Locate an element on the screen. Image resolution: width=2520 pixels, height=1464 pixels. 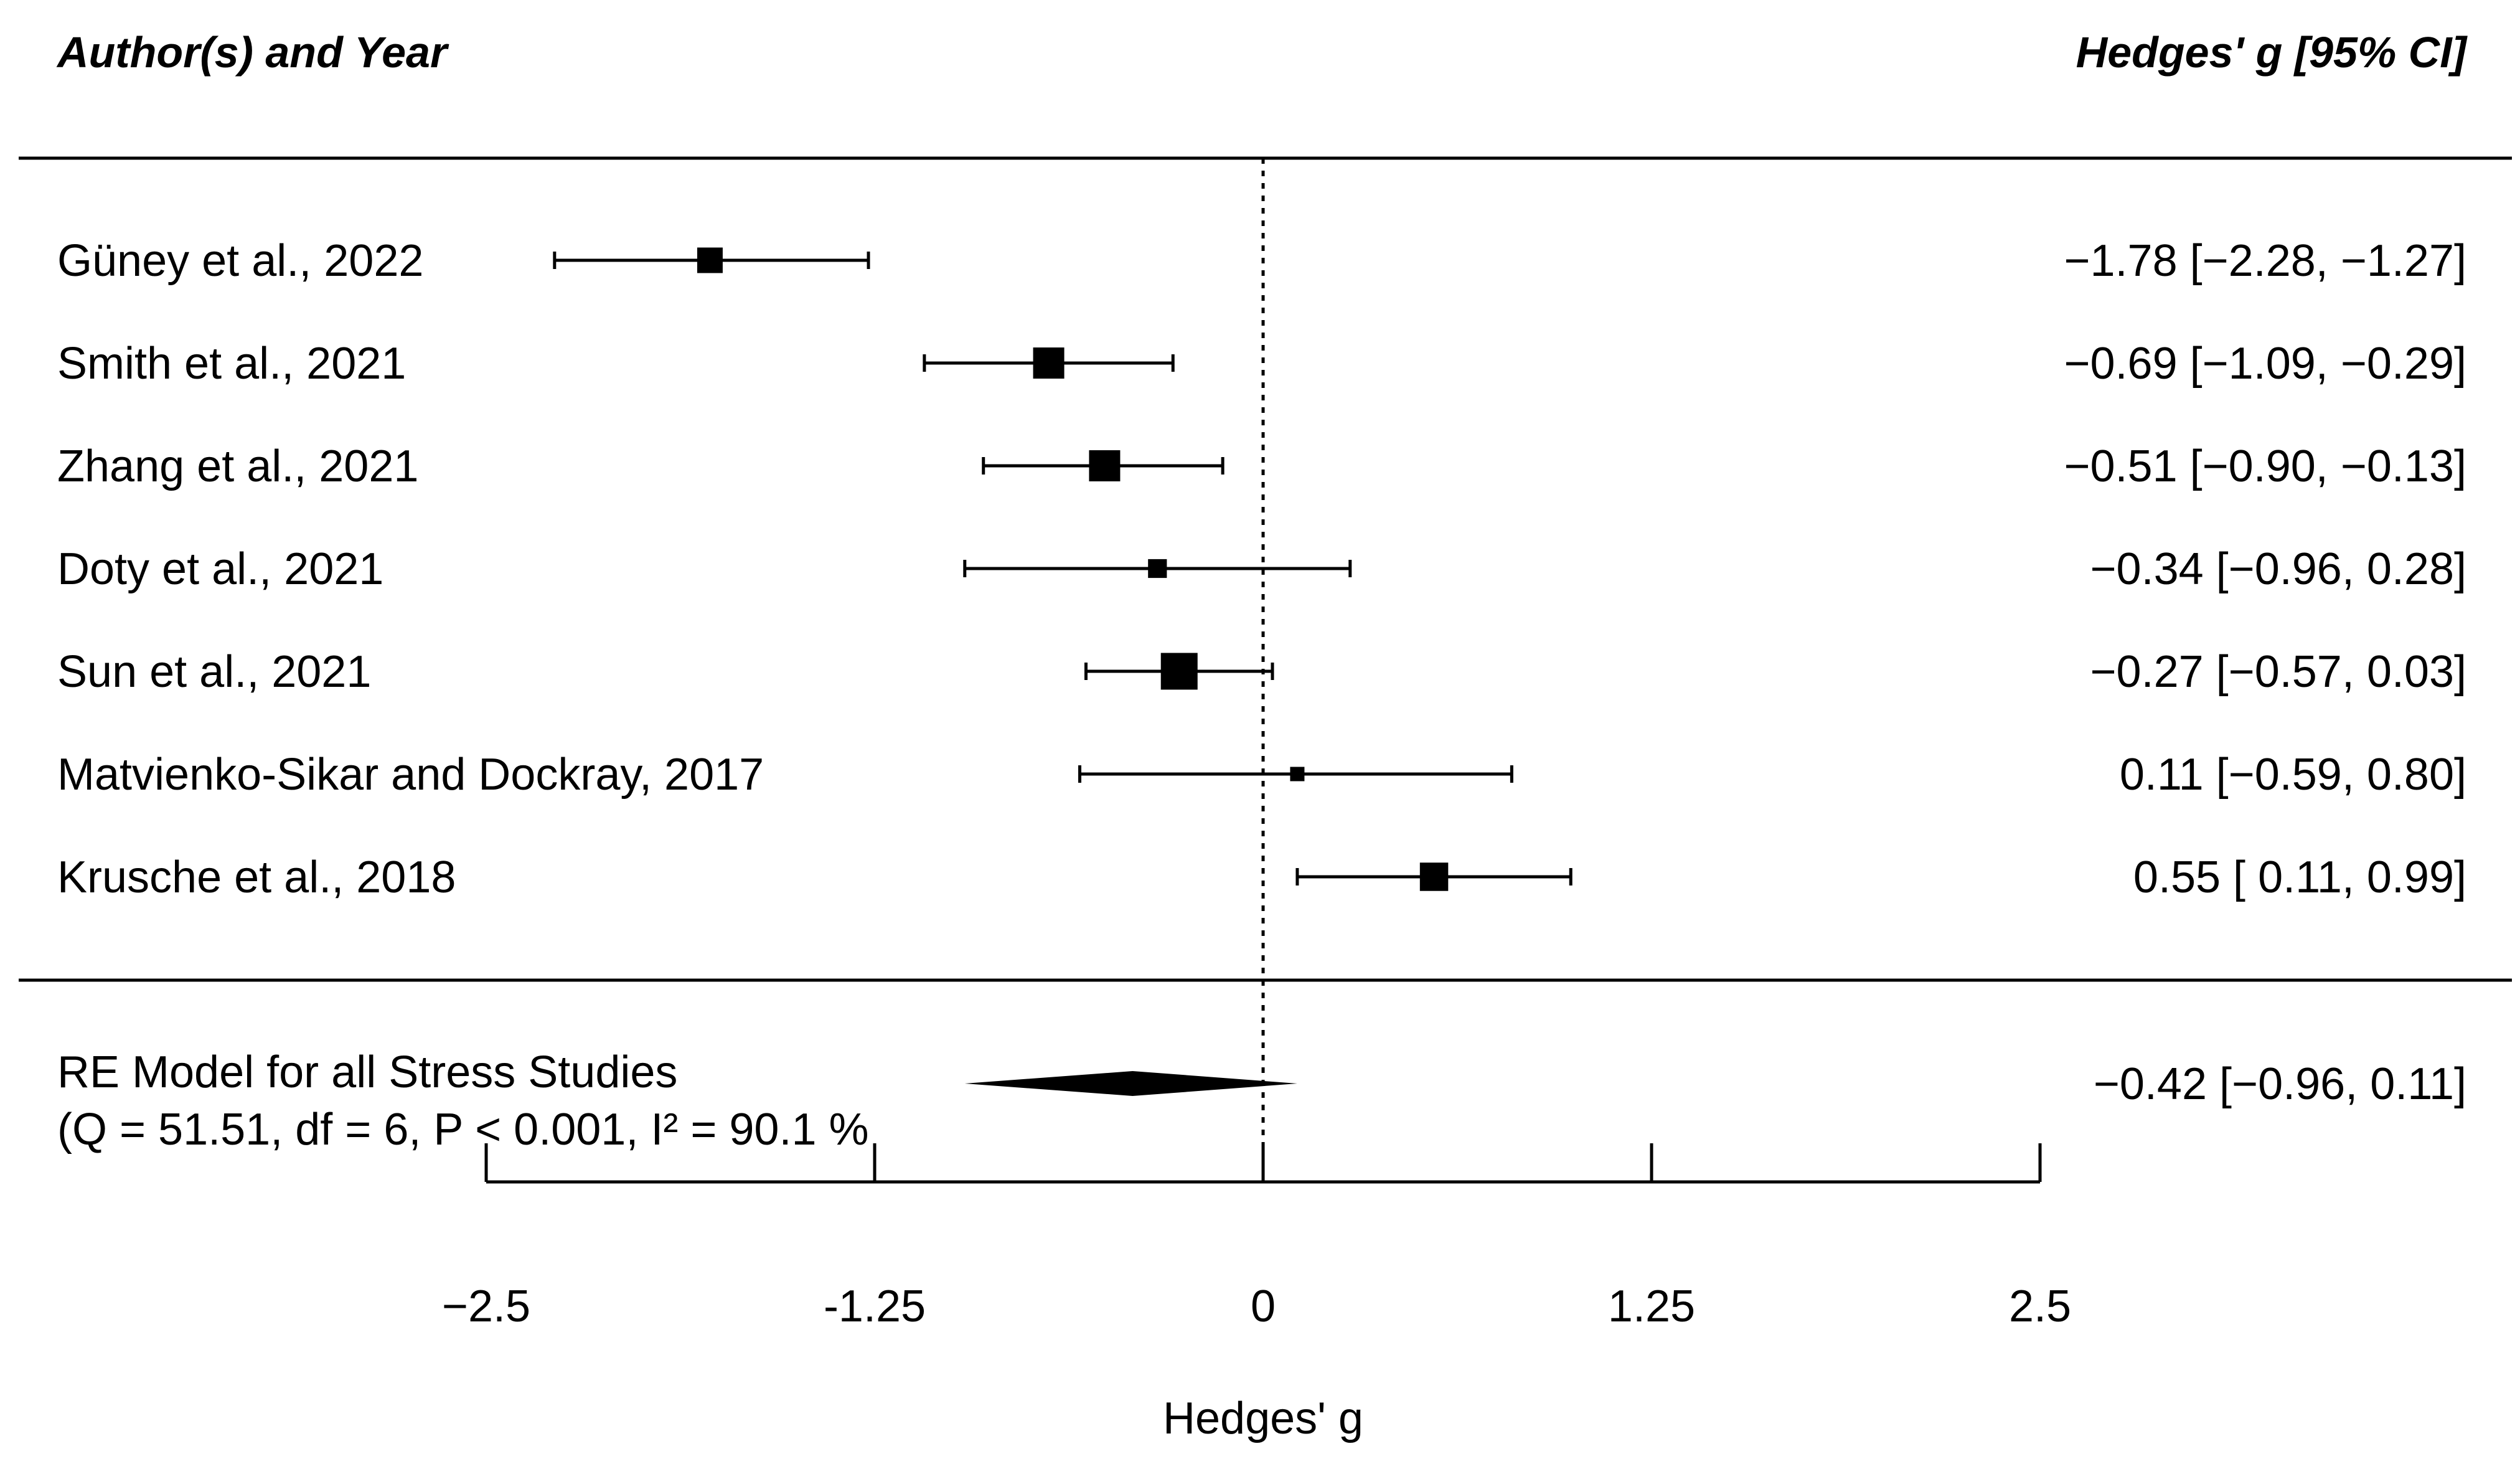
x-tick-label: 1.25 is located at coordinates (1651, 1306).